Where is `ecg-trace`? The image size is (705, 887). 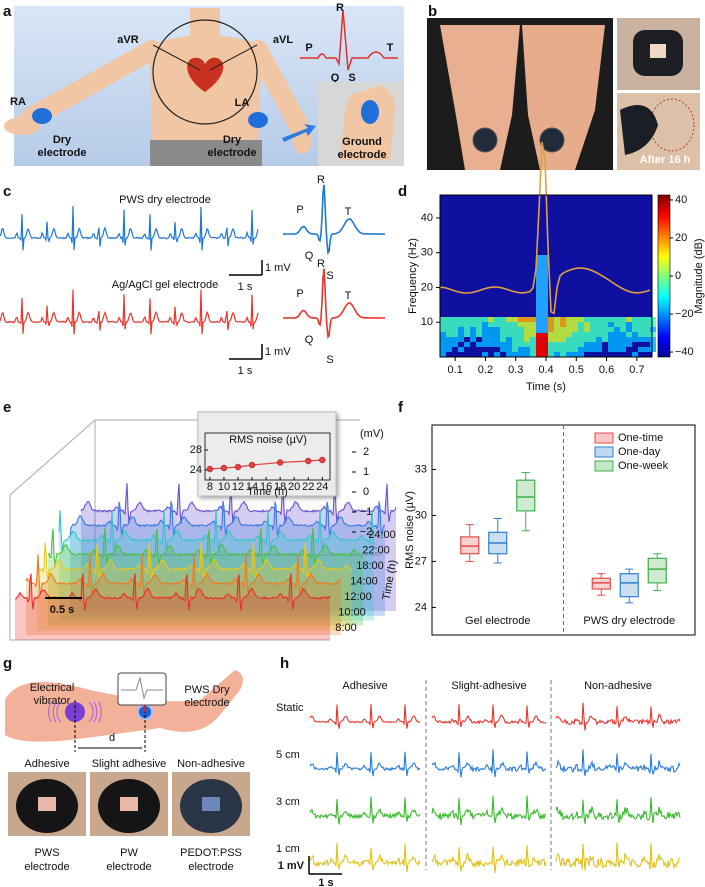
ecg-trace is located at coordinates (365, 764).